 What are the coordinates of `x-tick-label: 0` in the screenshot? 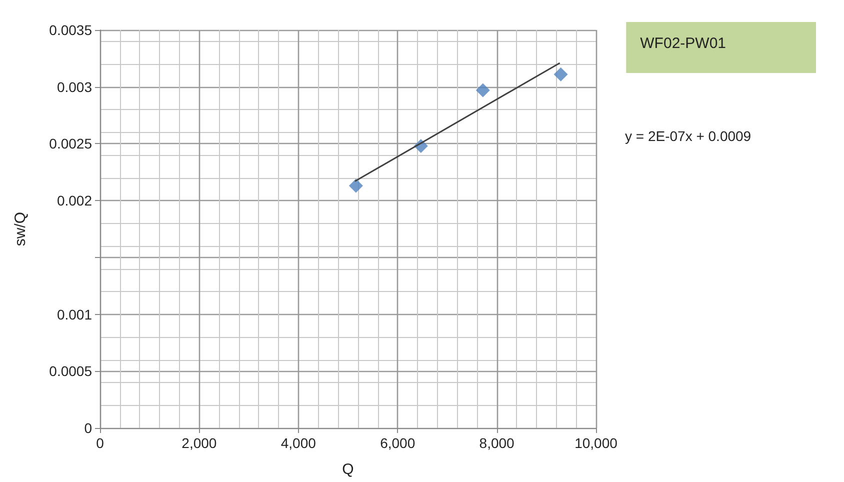 It's located at (100, 443).